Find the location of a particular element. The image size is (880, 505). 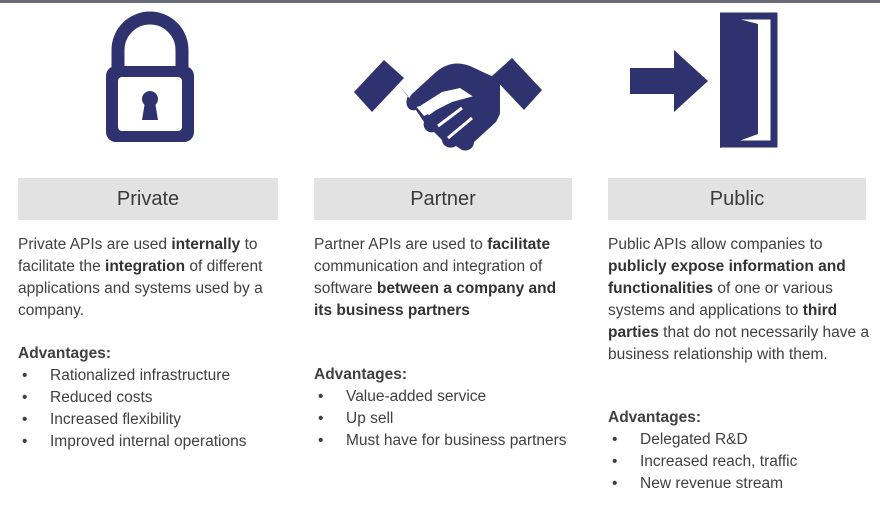

advantage-text: Increased flexibility is located at coordinates (115, 419).